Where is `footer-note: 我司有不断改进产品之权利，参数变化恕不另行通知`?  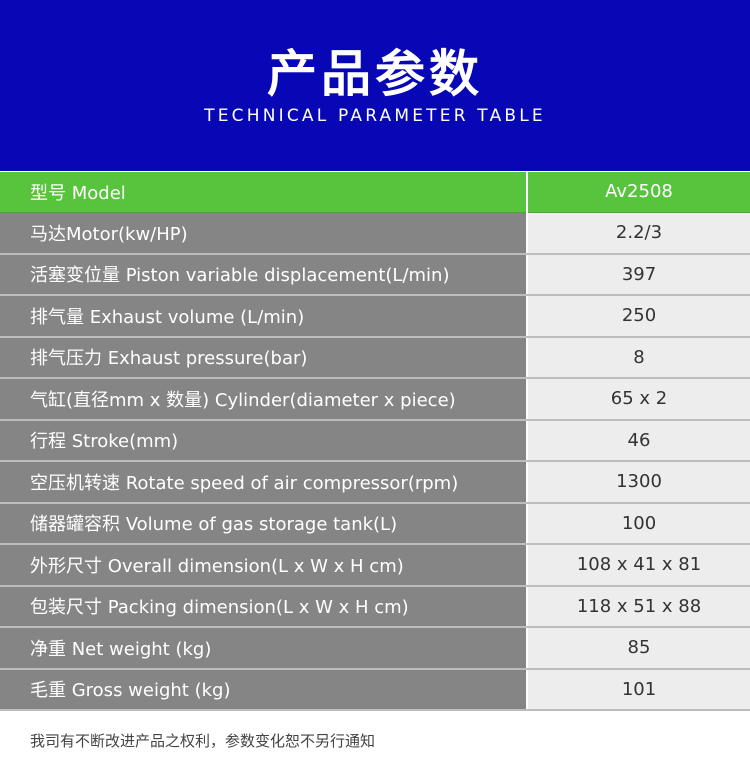
footer-note: 我司有不断改进产品之权利，参数变化恕不另行通知 is located at coordinates (203, 741).